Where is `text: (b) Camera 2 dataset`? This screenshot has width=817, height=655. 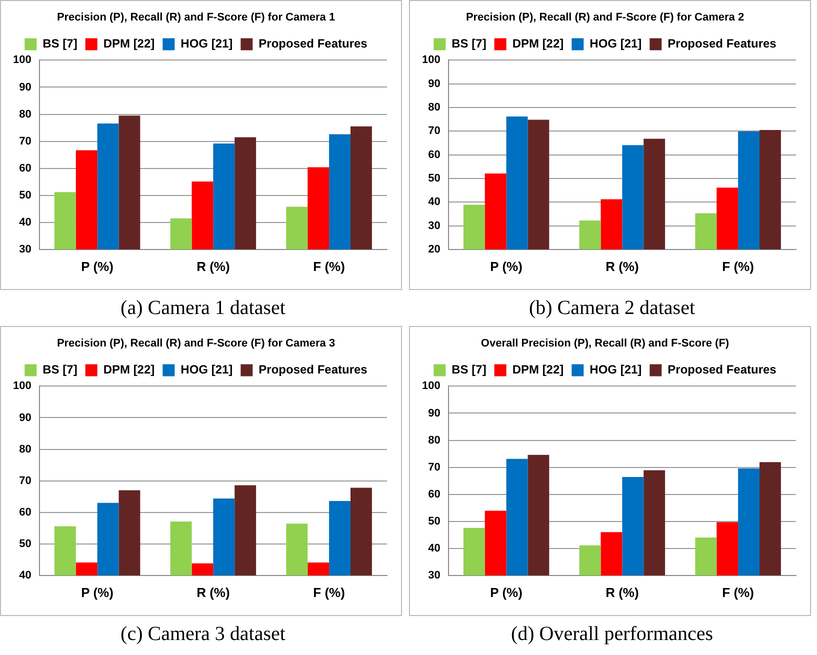 text: (b) Camera 2 dataset is located at coordinates (612, 308).